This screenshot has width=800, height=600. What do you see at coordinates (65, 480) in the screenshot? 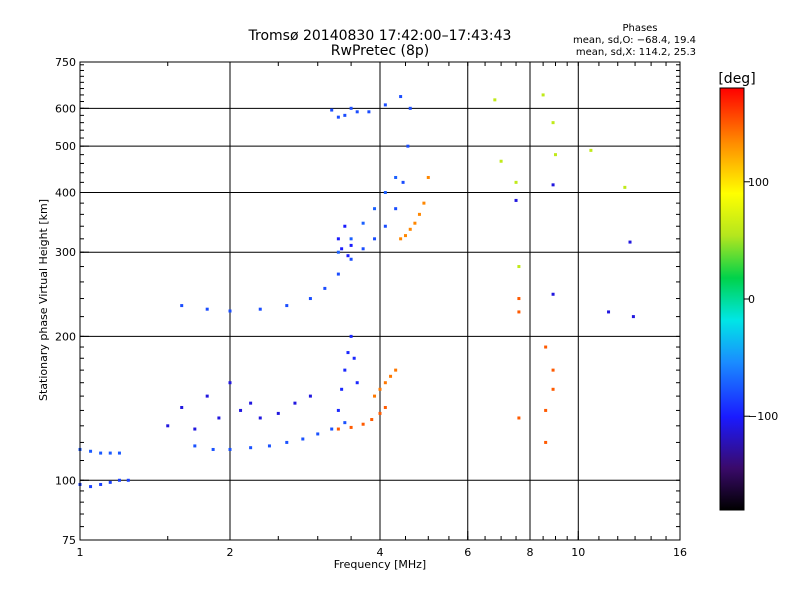
I see `y-tick-label: 100` at bounding box center [65, 480].